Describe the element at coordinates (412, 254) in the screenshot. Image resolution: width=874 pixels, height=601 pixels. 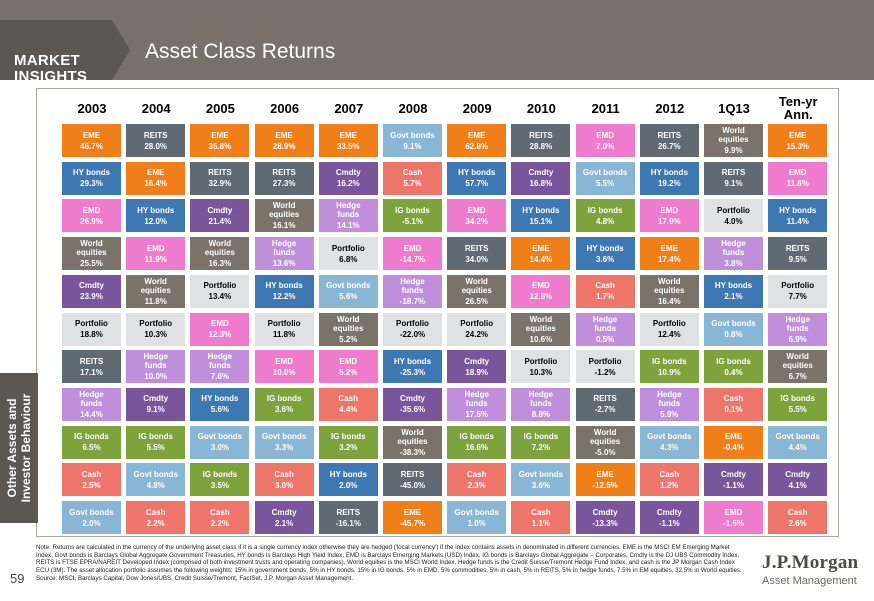
I see `cell-emd: EMD -14.7%` at that location.